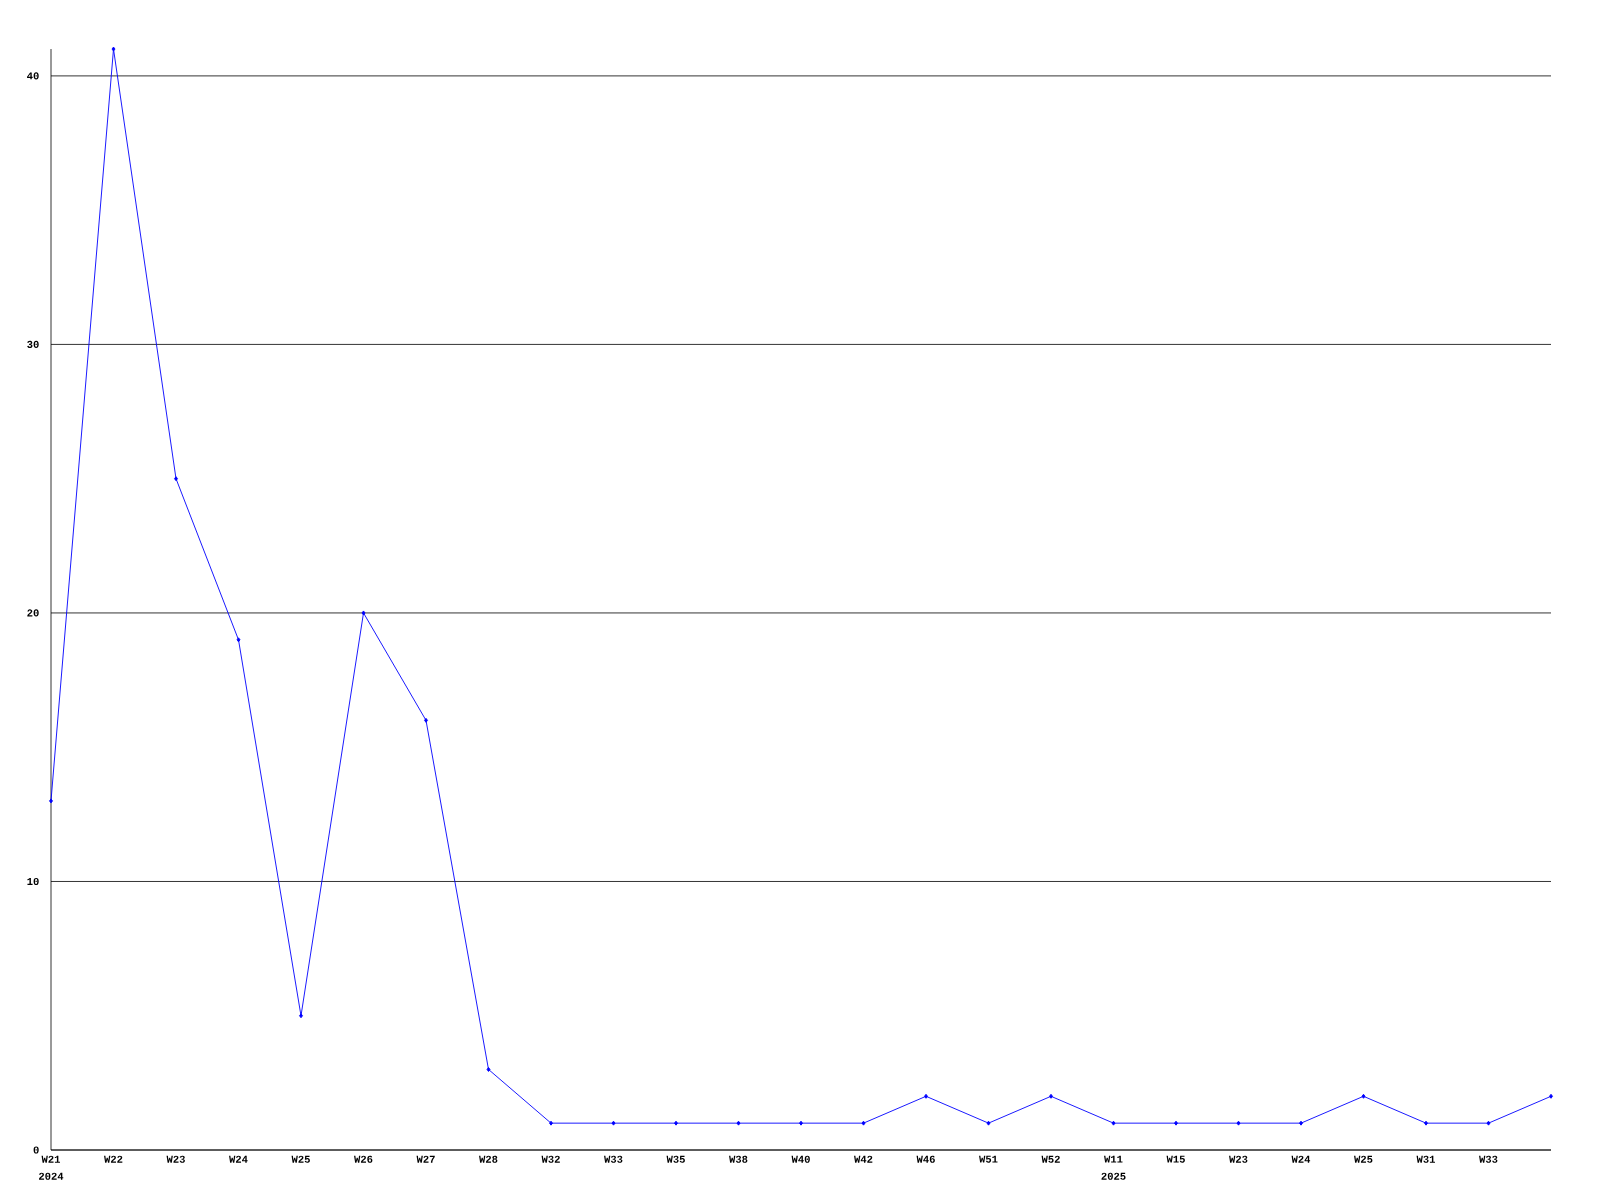  What do you see at coordinates (33, 881) in the screenshot?
I see `y-tick-label: 10` at bounding box center [33, 881].